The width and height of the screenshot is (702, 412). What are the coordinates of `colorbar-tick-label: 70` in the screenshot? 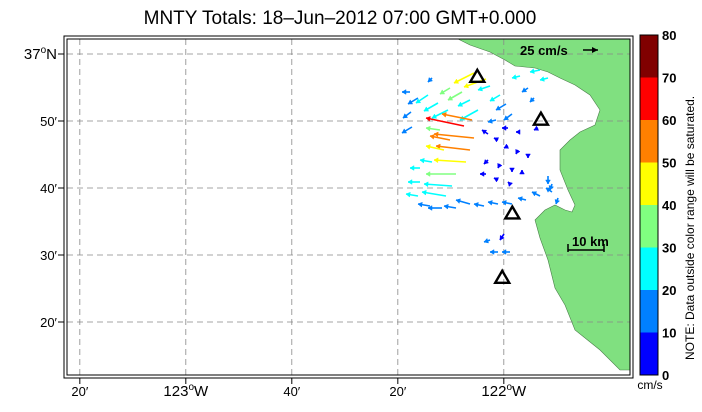 It's located at (669, 78).